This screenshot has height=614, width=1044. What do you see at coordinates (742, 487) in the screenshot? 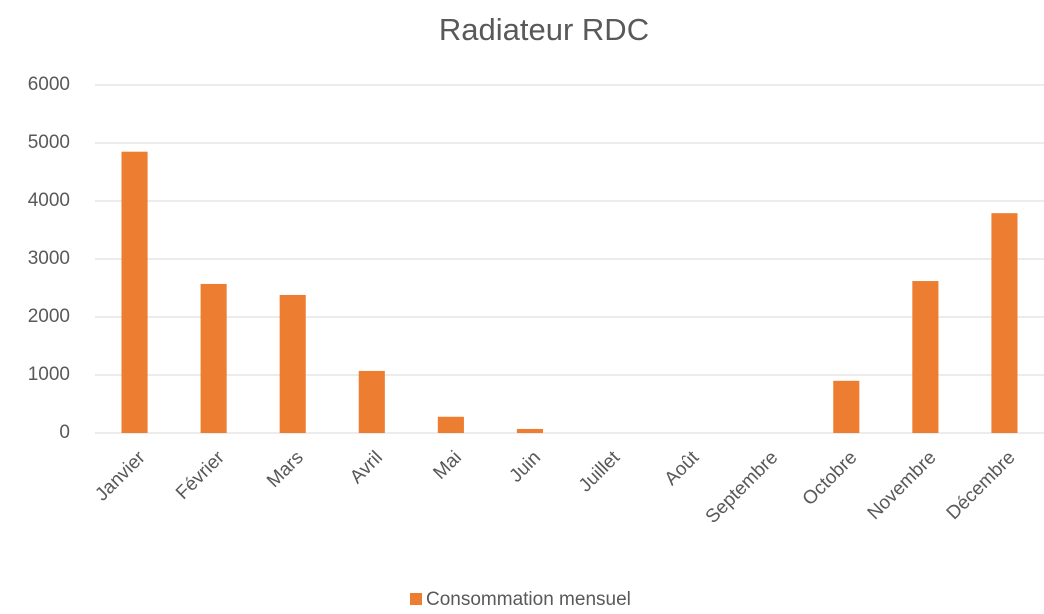
I see `x-tick-label: Septembre` at bounding box center [742, 487].